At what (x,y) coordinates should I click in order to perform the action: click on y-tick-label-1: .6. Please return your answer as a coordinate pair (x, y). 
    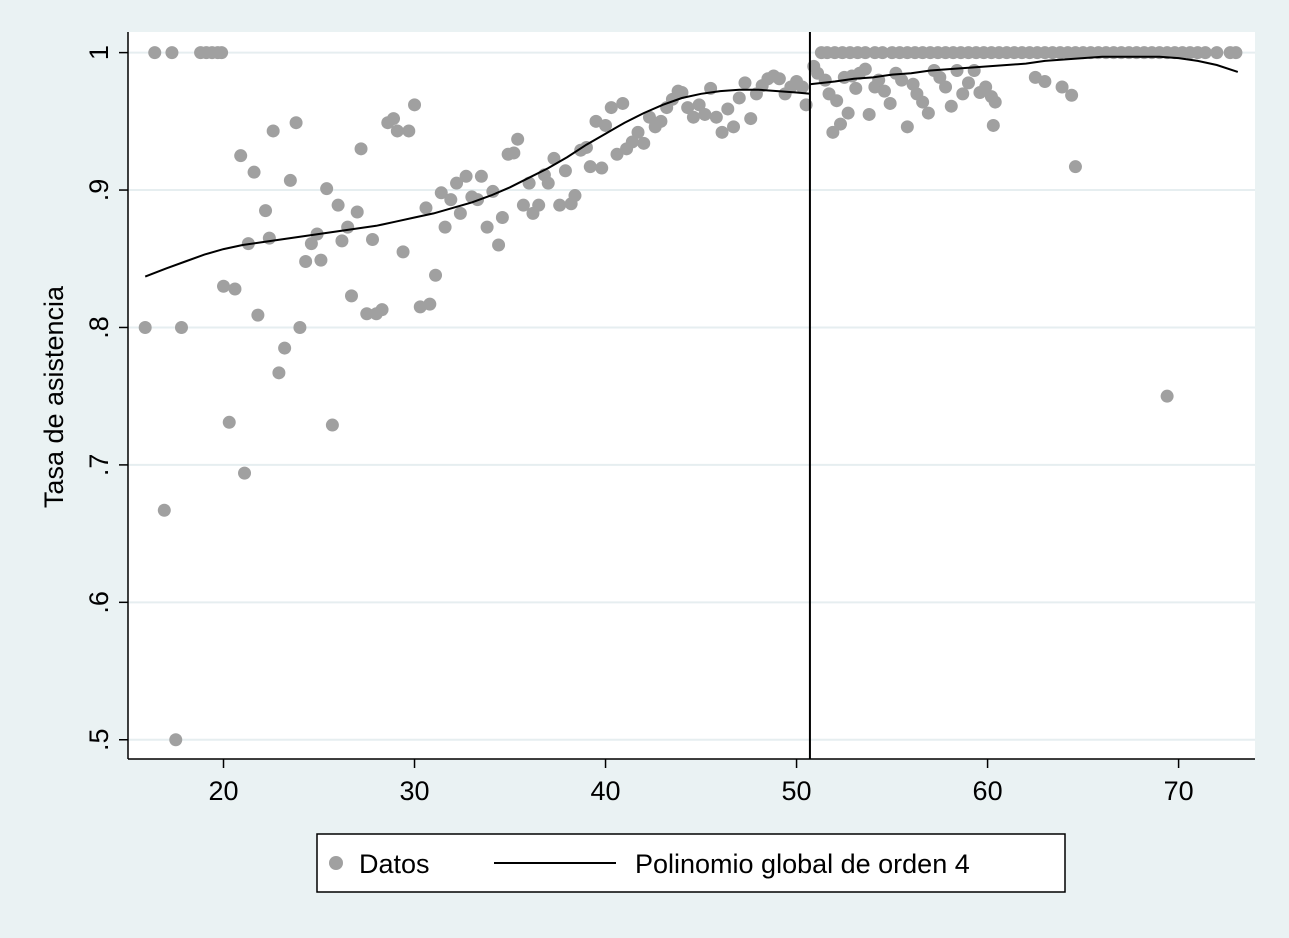
    Looking at the image, I should click on (99, 602).